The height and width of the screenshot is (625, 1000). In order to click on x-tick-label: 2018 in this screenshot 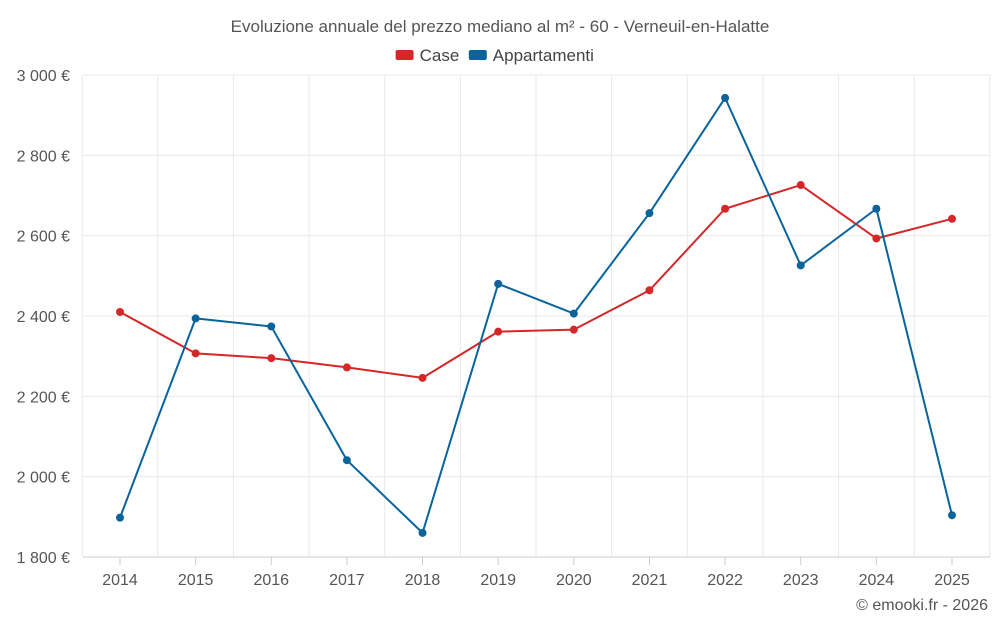, I will do `click(423, 580)`.